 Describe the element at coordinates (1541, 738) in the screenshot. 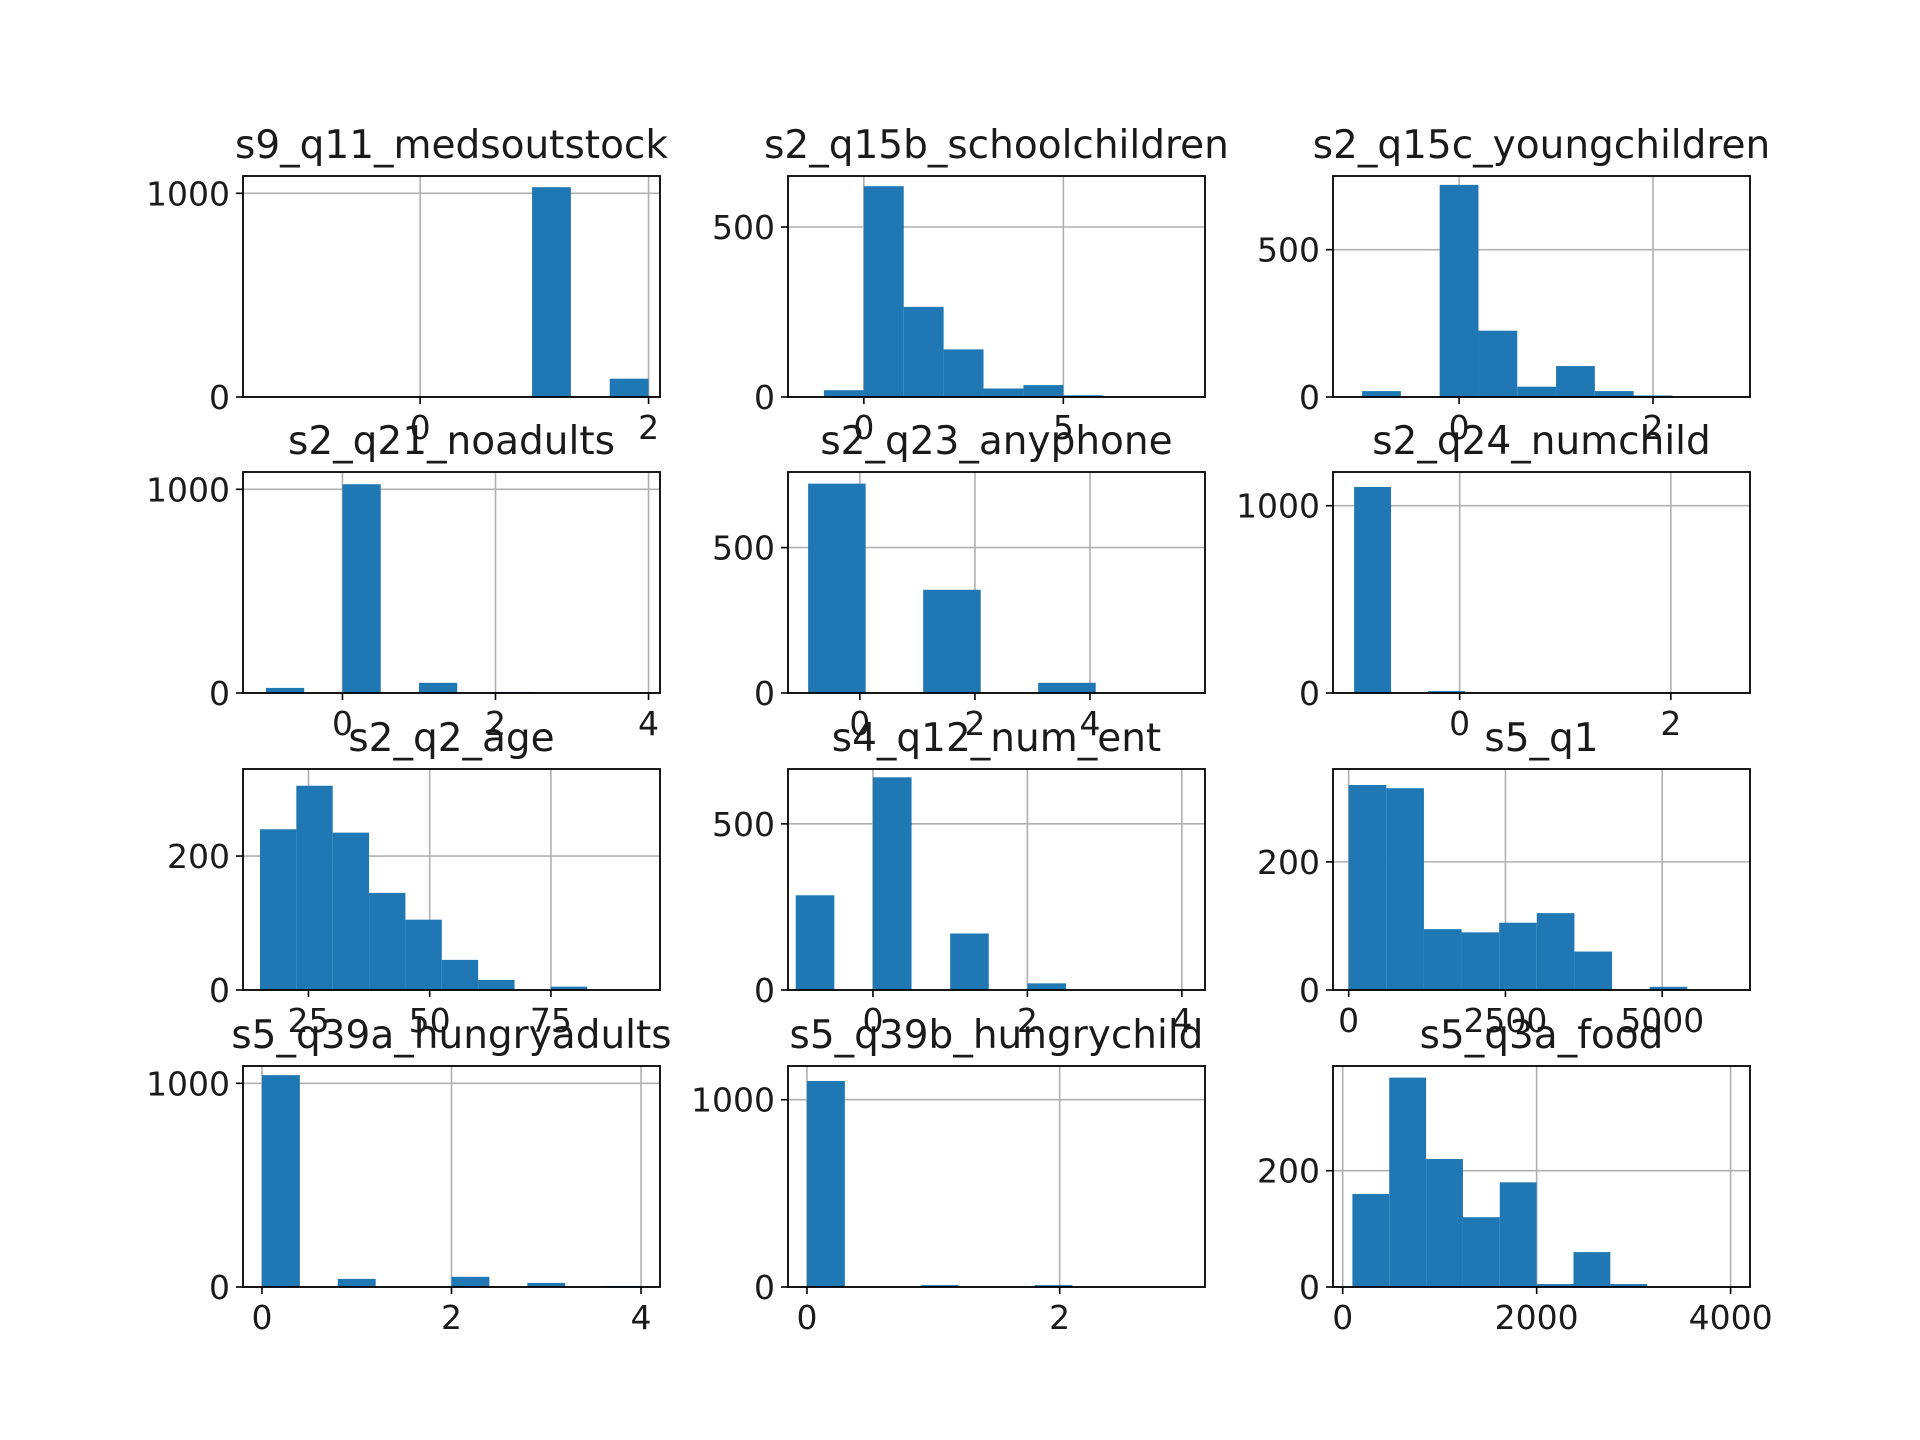

I see `subplot-title: s5_q1` at that location.